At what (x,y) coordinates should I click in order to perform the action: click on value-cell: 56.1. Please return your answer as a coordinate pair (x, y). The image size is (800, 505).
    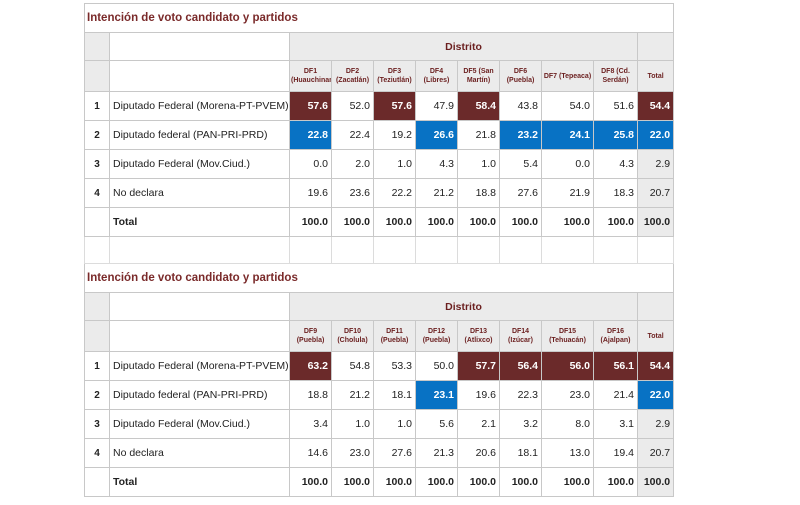
    Looking at the image, I should click on (615, 366).